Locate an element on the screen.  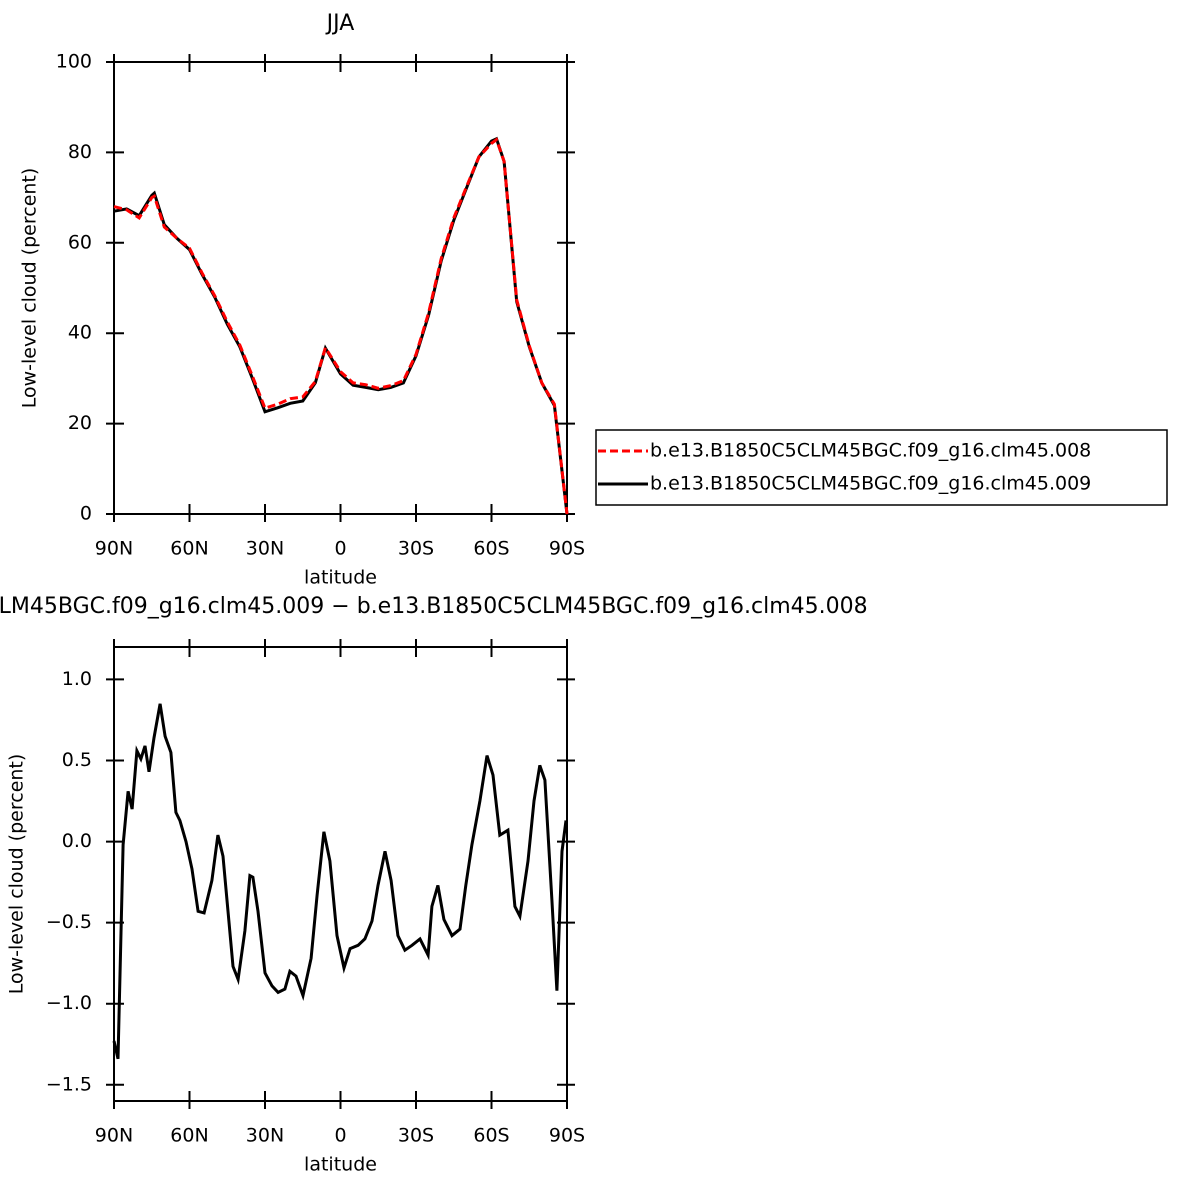
chart-title: JJA is located at coordinates (340, 23).